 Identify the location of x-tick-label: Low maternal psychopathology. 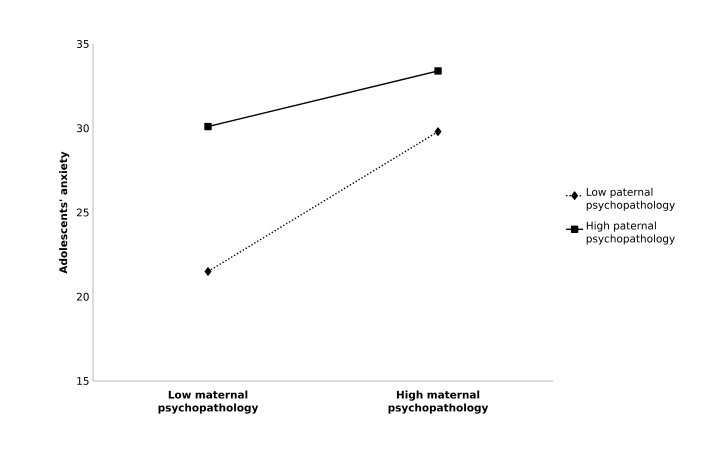
(208, 402).